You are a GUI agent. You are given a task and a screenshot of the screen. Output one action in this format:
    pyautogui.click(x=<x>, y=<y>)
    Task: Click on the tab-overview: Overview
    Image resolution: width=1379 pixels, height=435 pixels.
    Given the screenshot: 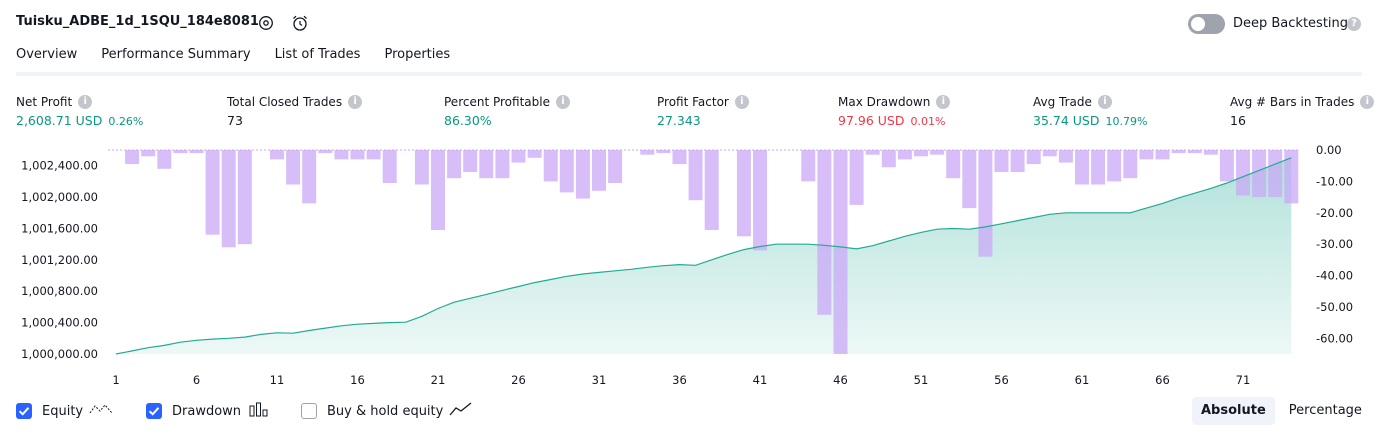 What is the action you would take?
    pyautogui.click(x=58, y=61)
    